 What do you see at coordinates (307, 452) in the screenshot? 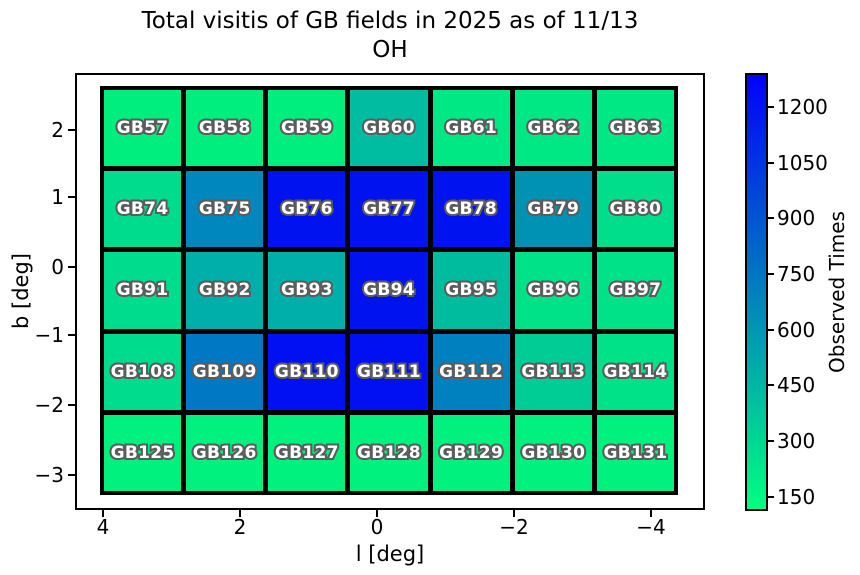
I see `heatmap-cell-gb127: GB127` at bounding box center [307, 452].